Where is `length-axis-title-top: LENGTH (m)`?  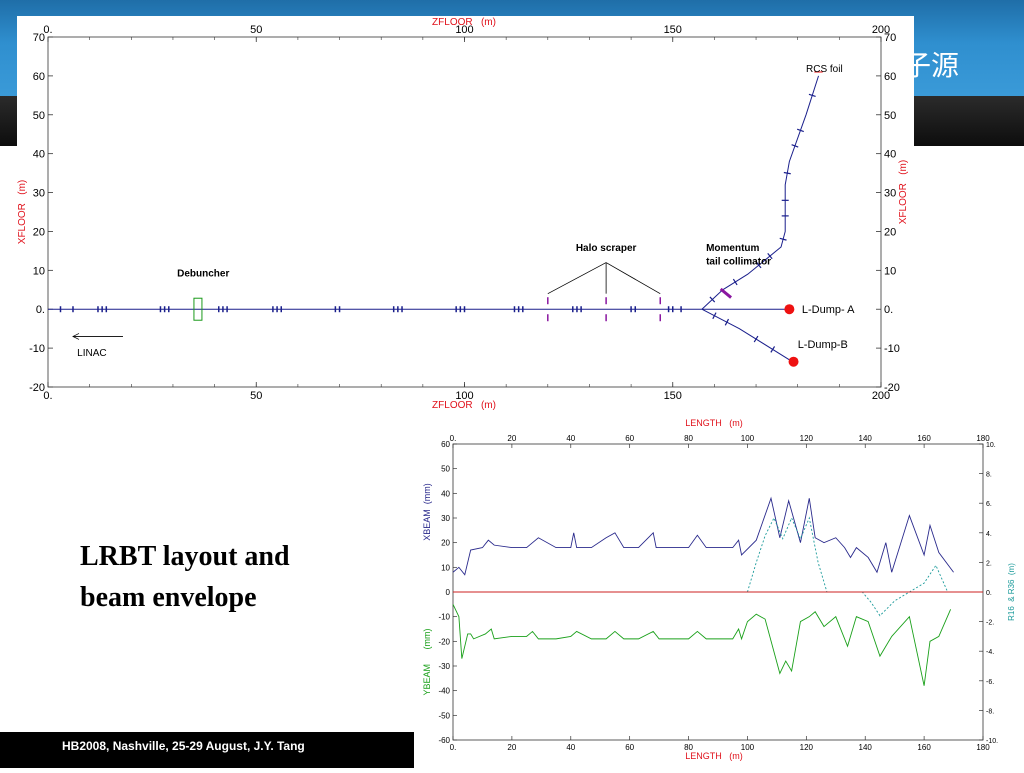 length-axis-title-top: LENGTH (m) is located at coordinates (714, 423).